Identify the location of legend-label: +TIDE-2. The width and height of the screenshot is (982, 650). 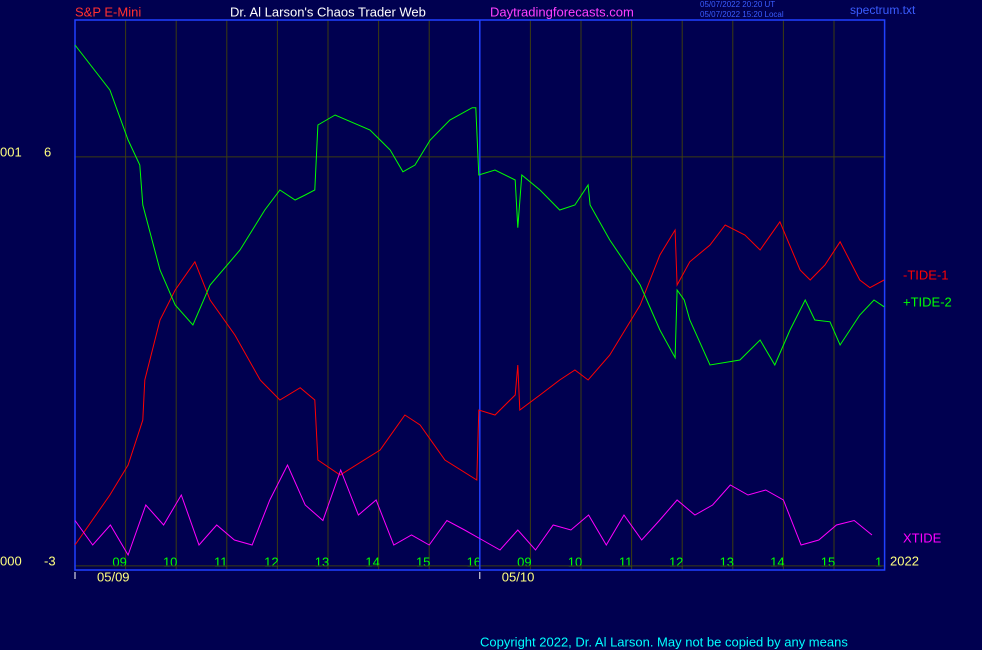
(927, 301).